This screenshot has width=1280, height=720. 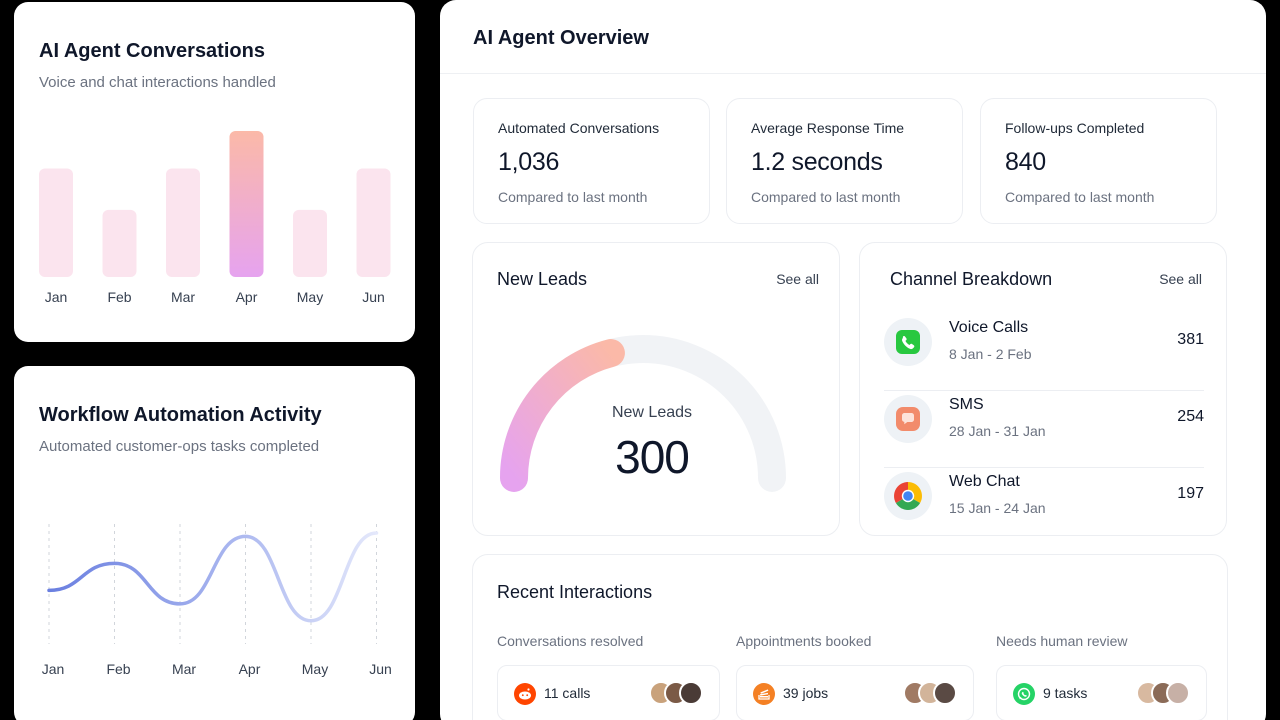 What do you see at coordinates (764, 694) in the screenshot?
I see `stack-icon` at bounding box center [764, 694].